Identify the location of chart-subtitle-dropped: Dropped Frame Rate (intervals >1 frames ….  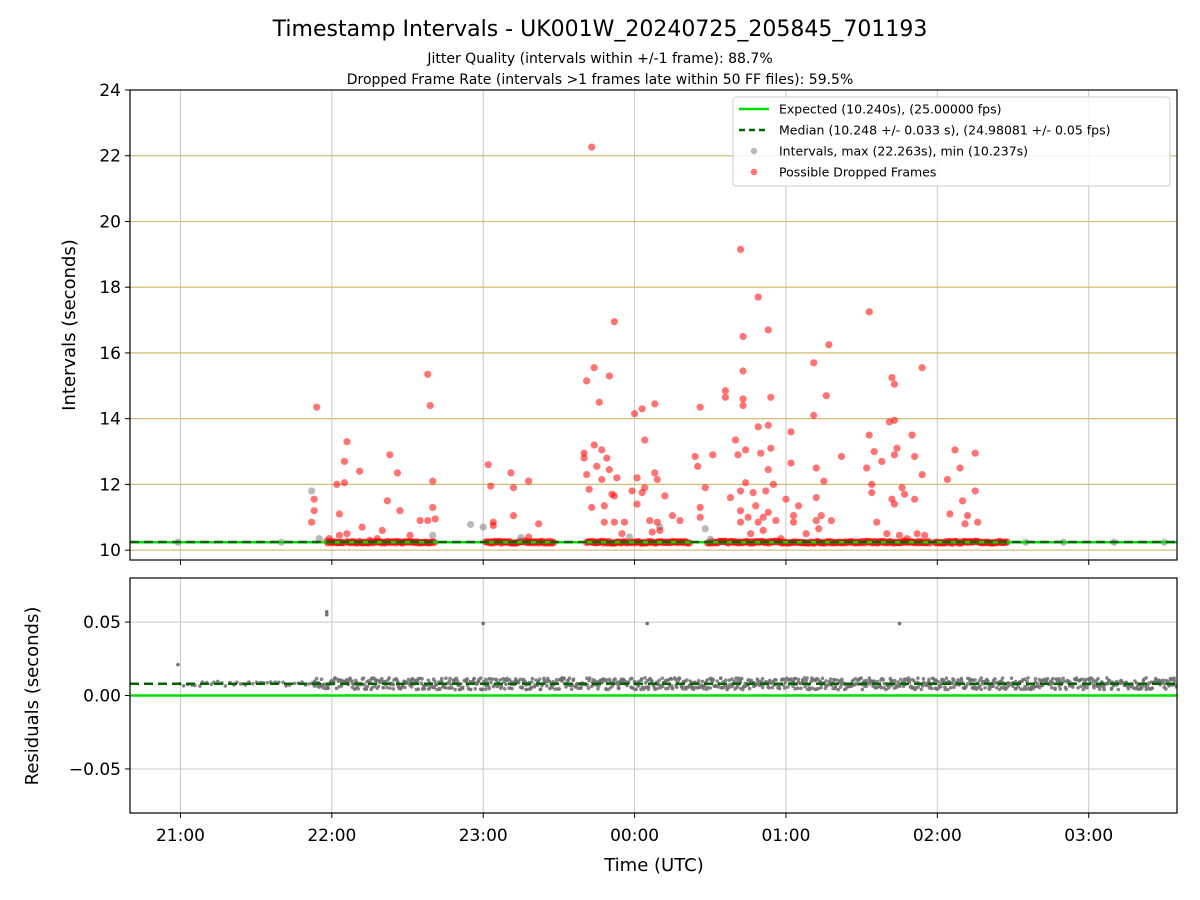
(600, 80).